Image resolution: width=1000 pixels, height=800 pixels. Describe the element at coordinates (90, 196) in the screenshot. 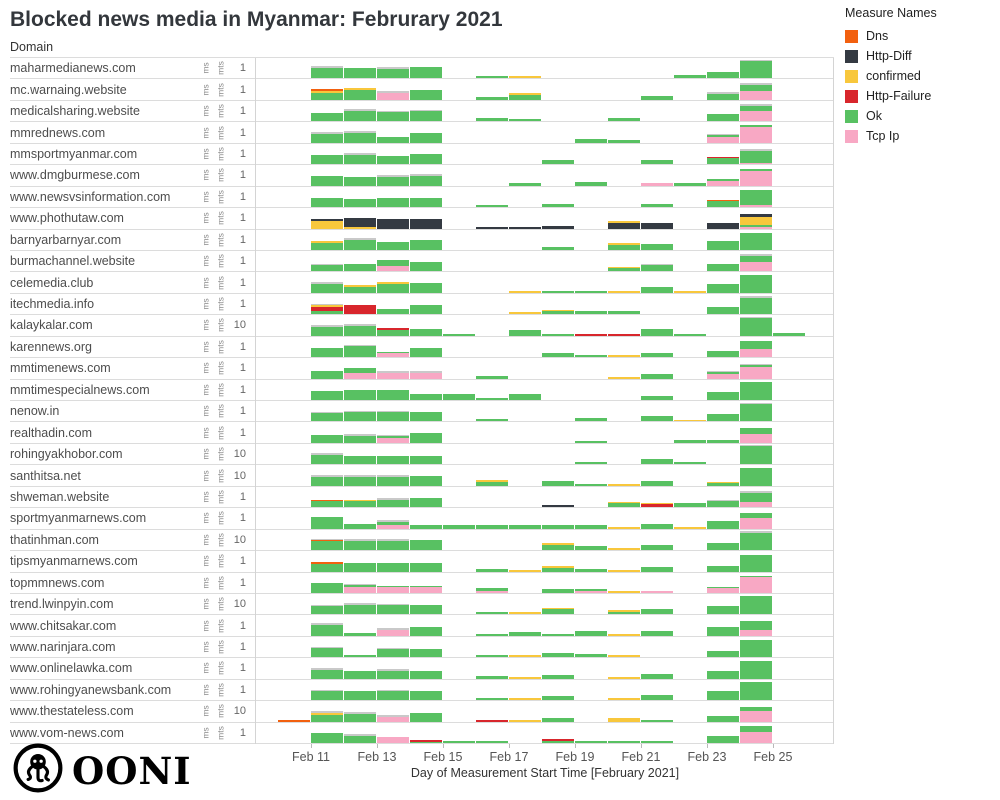

I see `domain-label: www.newsvsinformation.com` at that location.